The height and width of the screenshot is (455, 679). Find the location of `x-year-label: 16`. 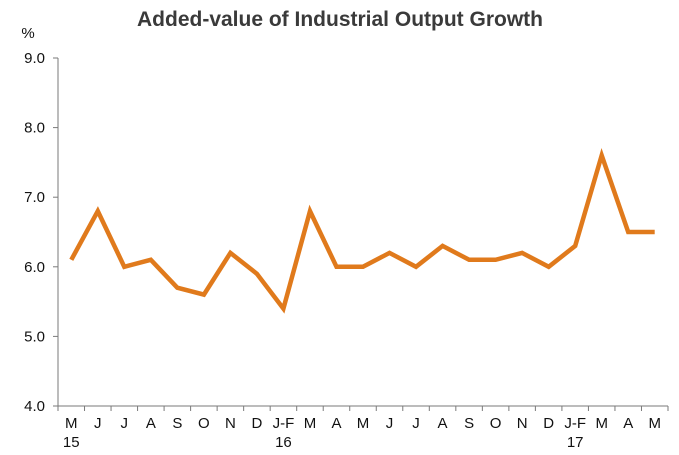

x-year-label: 16 is located at coordinates (283, 442).